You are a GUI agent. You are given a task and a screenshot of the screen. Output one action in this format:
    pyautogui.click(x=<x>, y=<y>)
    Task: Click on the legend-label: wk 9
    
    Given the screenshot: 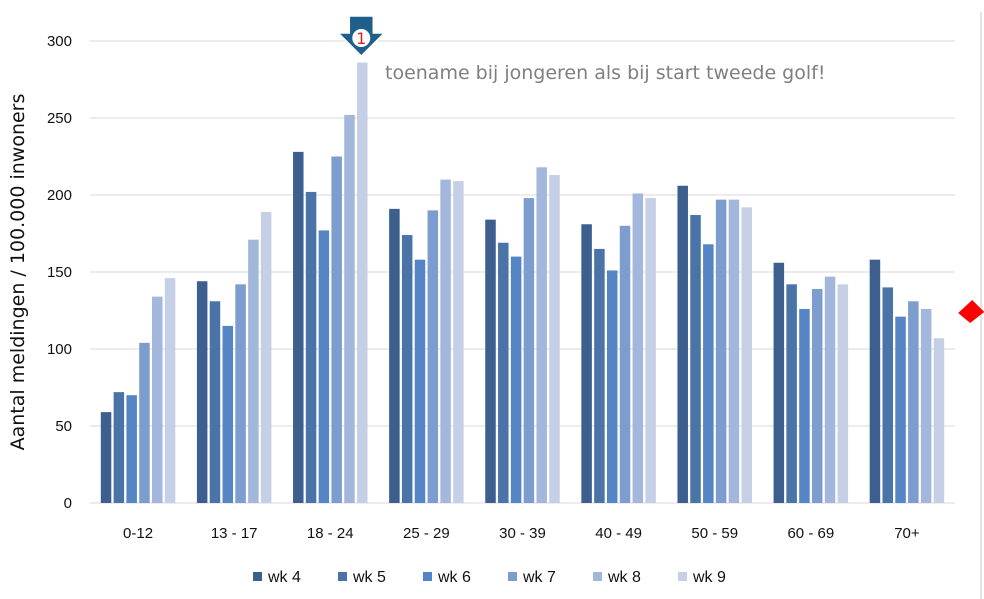 What is the action you would take?
    pyautogui.click(x=709, y=577)
    